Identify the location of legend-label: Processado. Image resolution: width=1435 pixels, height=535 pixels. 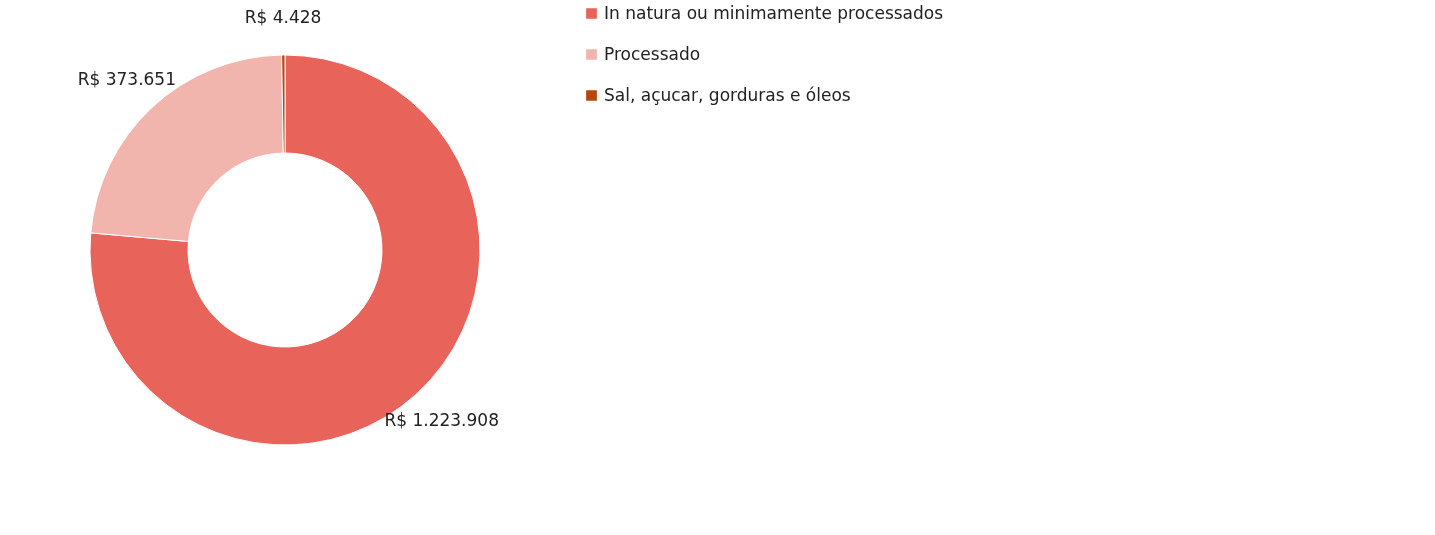
(652, 53).